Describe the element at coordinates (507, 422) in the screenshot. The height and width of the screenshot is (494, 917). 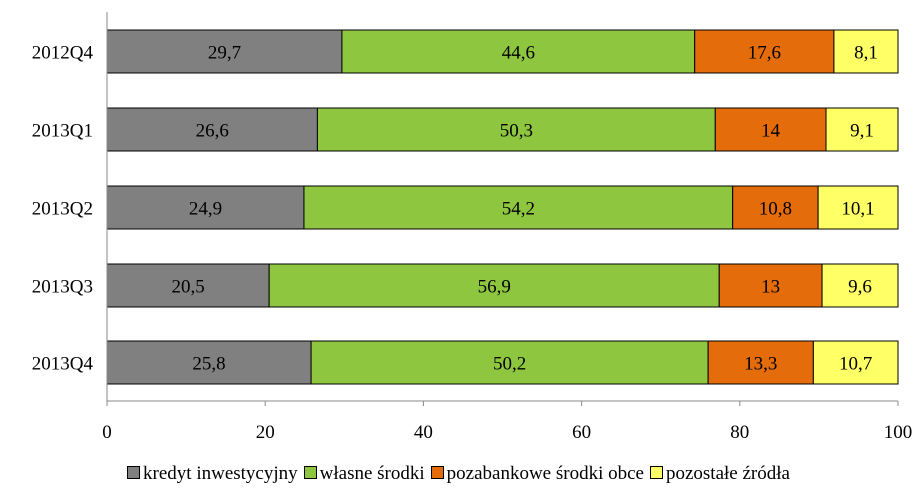
I see `x-axis-ticks: 0 20 40 60 80 100` at that location.